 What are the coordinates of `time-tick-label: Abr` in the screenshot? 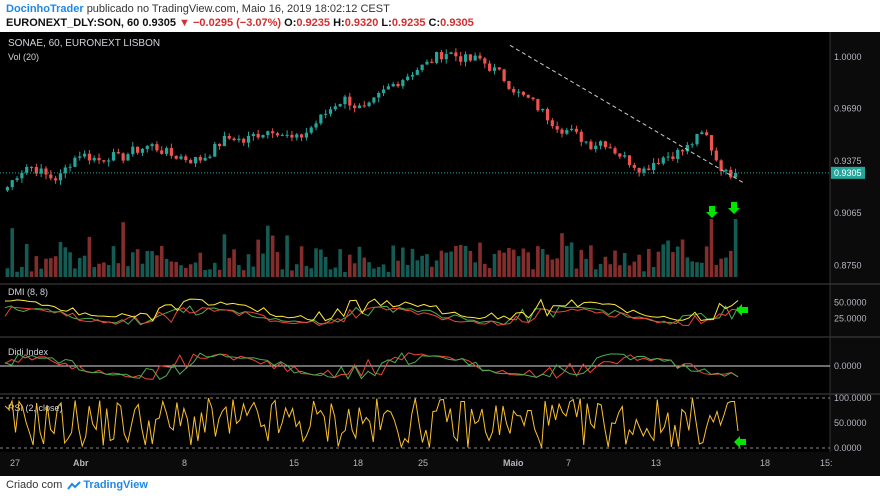 It's located at (81, 463).